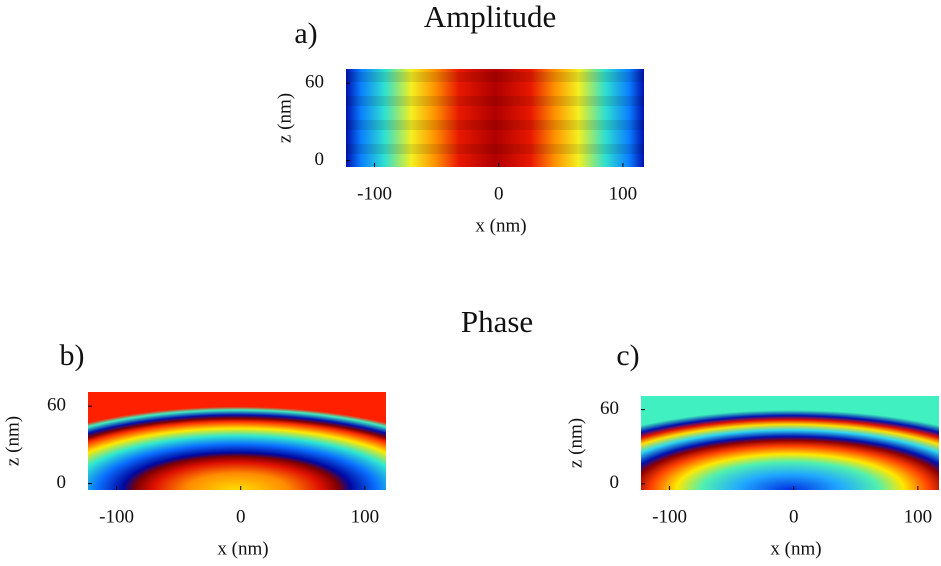 This screenshot has width=941, height=566. I want to click on panel-label: c), so click(627, 355).